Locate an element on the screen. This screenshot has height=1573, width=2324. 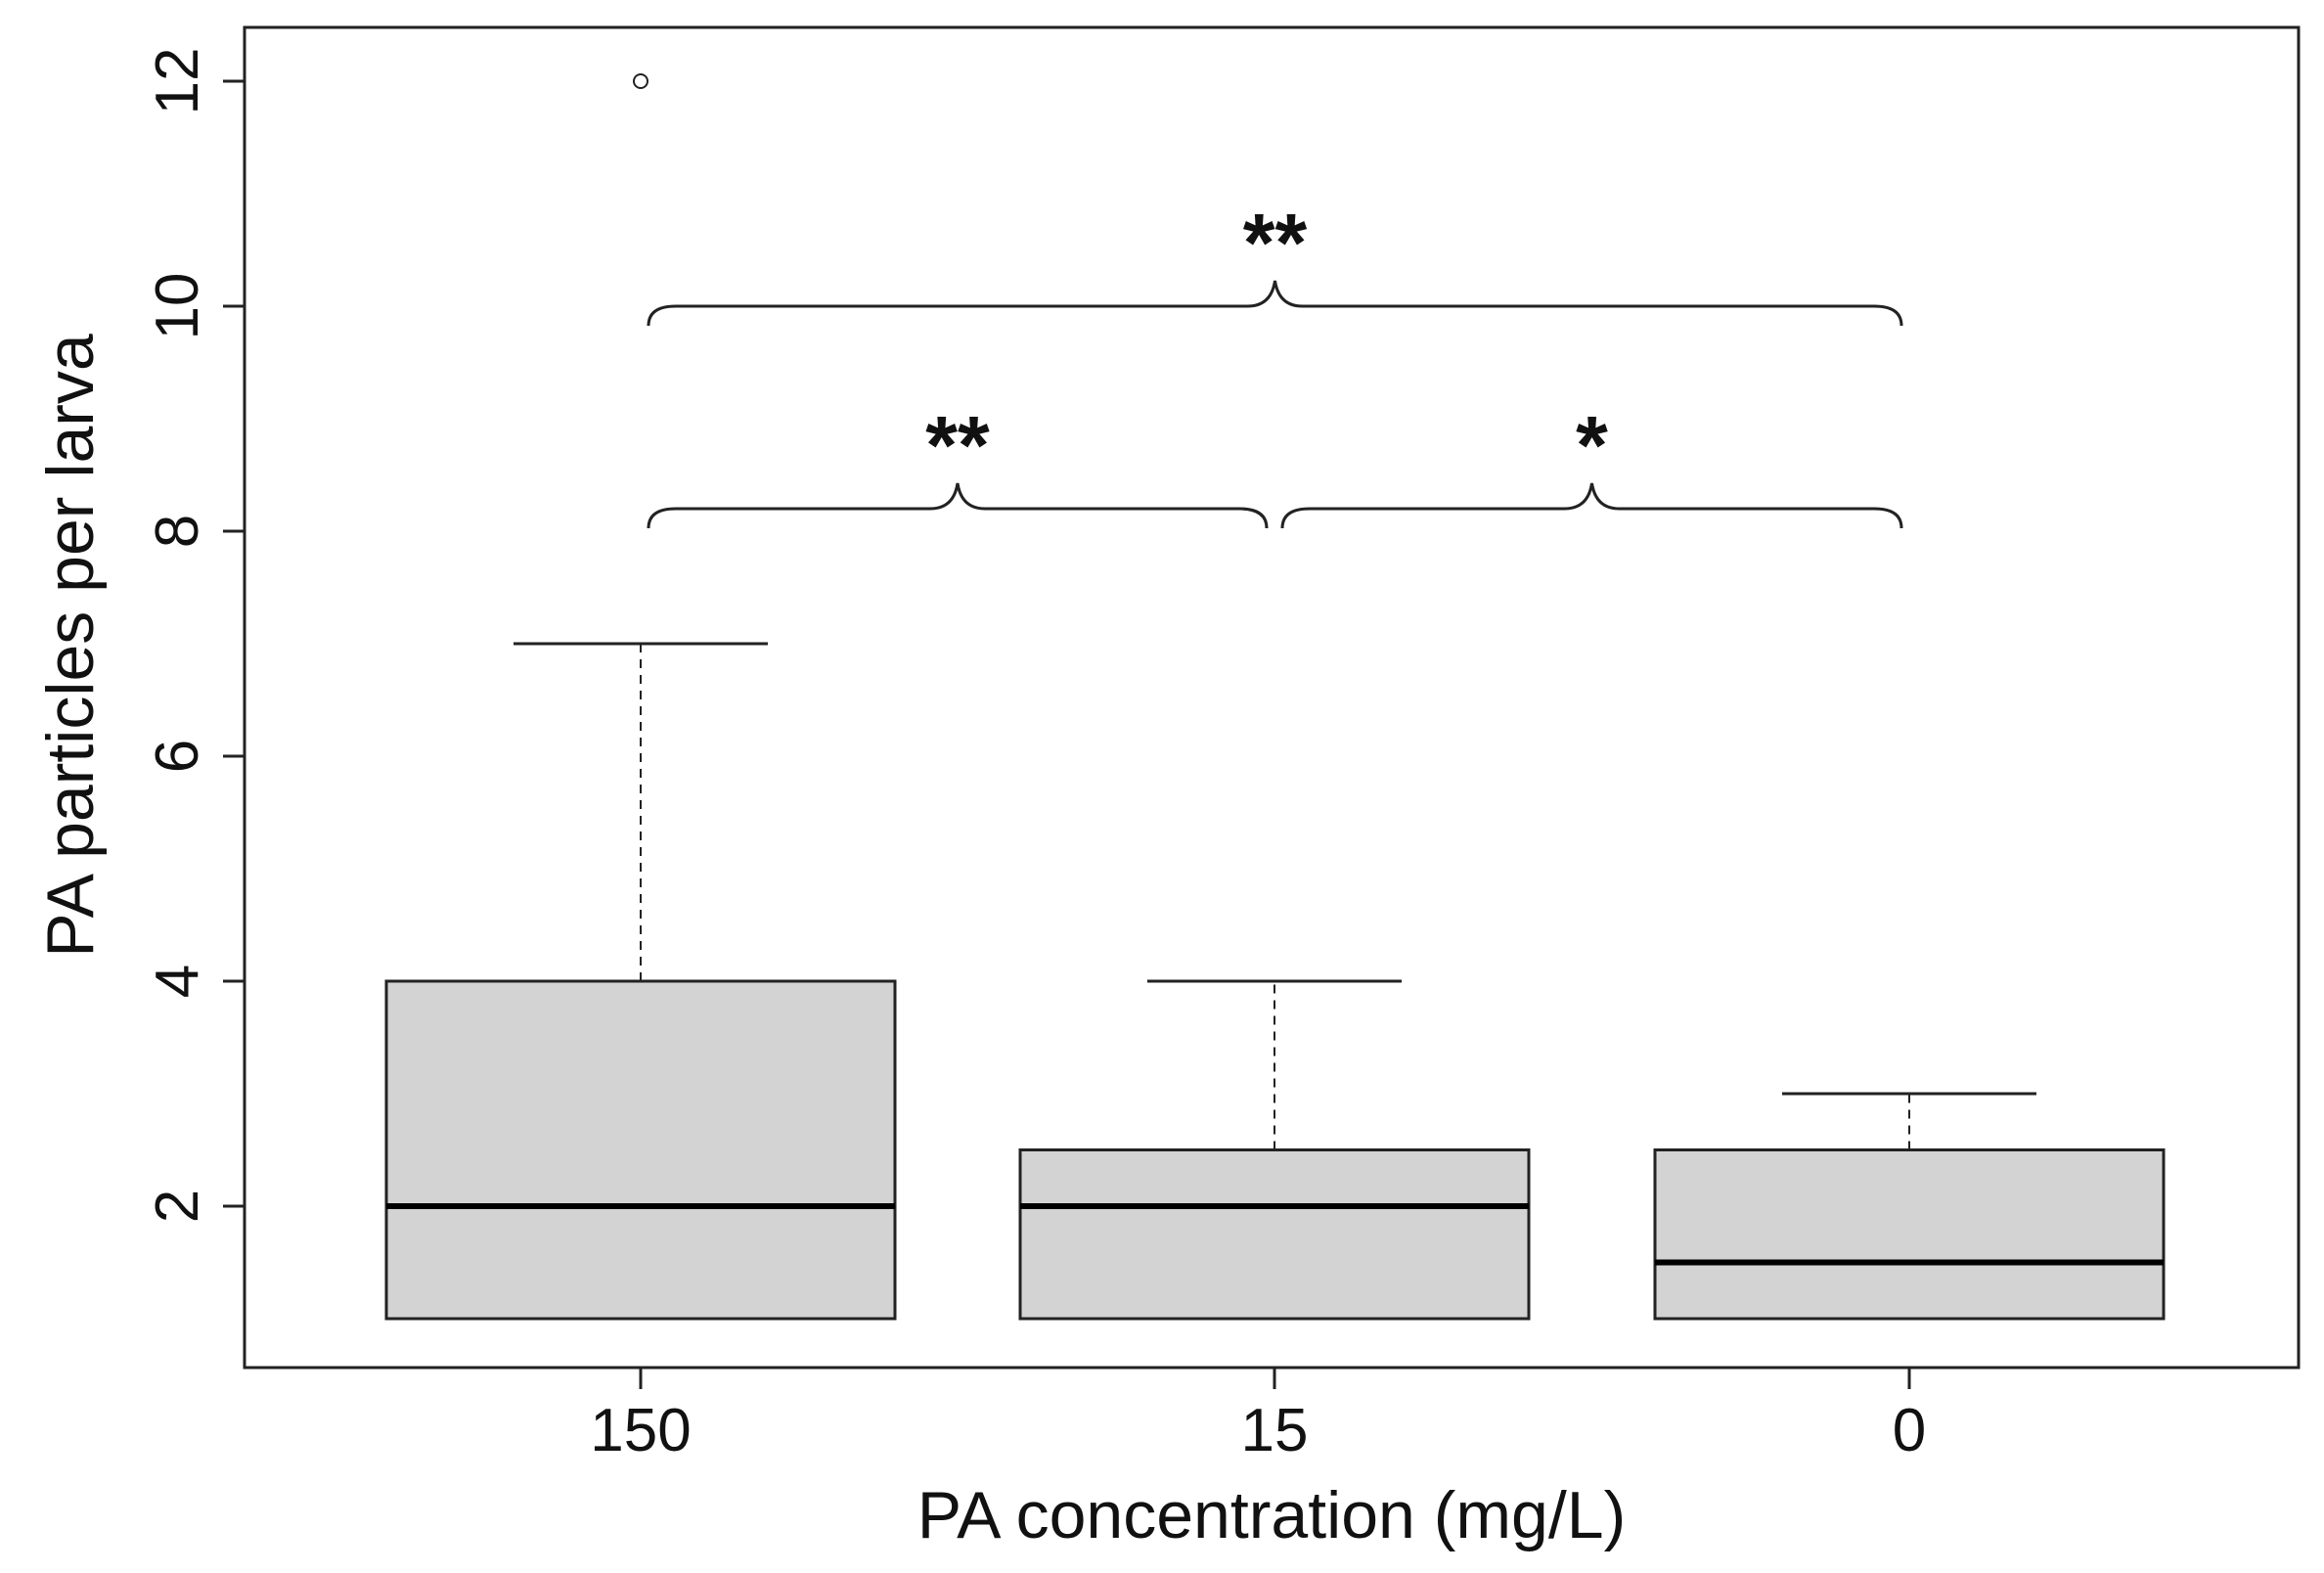
y-tick-label: 4 is located at coordinates (177, 981).